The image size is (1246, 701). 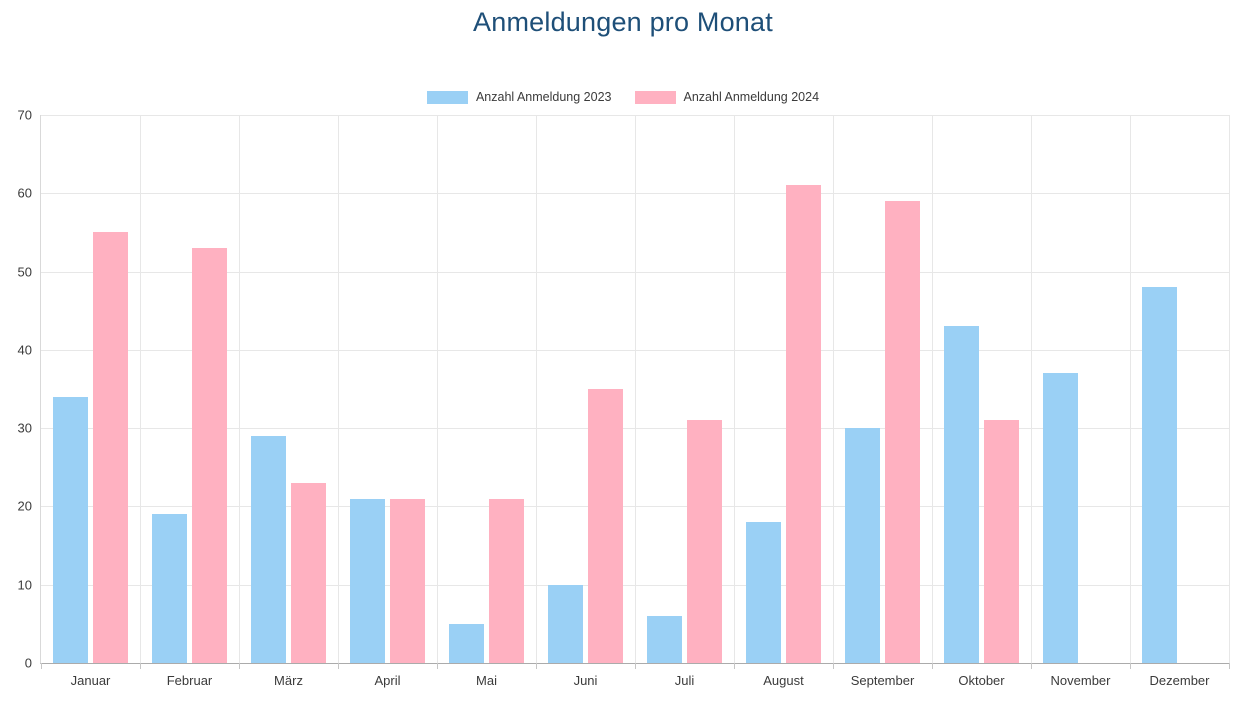 What do you see at coordinates (585, 680) in the screenshot?
I see `x-axis-label-juni: Juni` at bounding box center [585, 680].